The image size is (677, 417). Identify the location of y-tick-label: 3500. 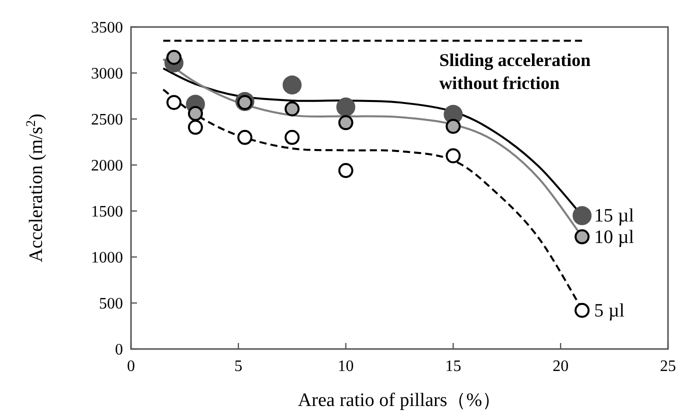
(107, 28).